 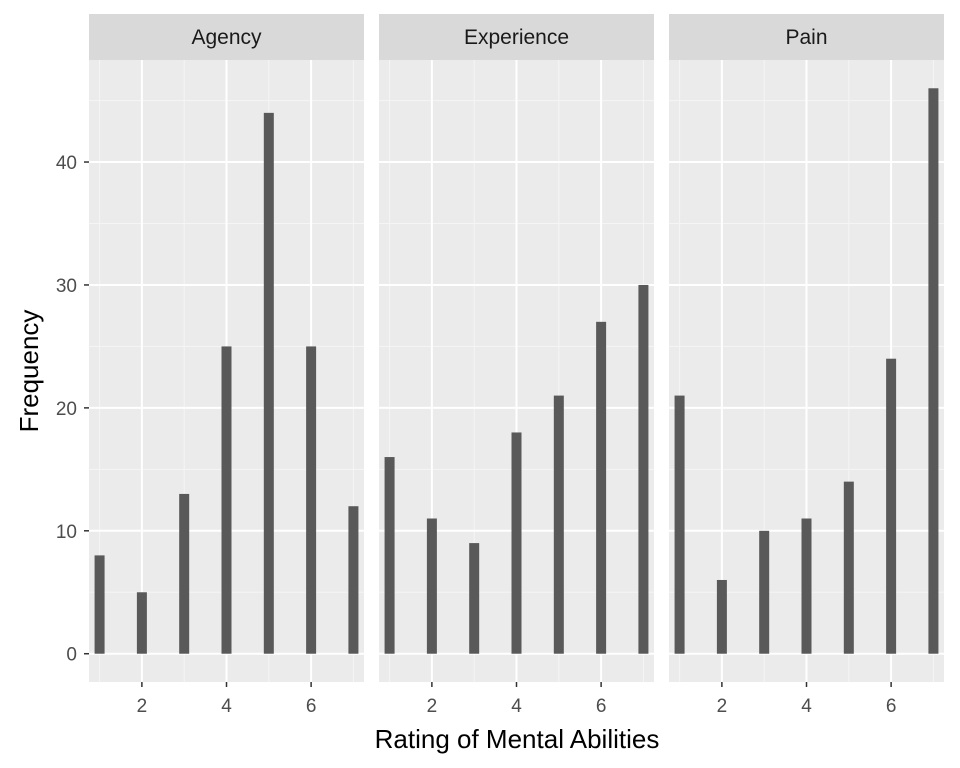 I want to click on facet-strip-label: Agency, so click(x=226, y=37).